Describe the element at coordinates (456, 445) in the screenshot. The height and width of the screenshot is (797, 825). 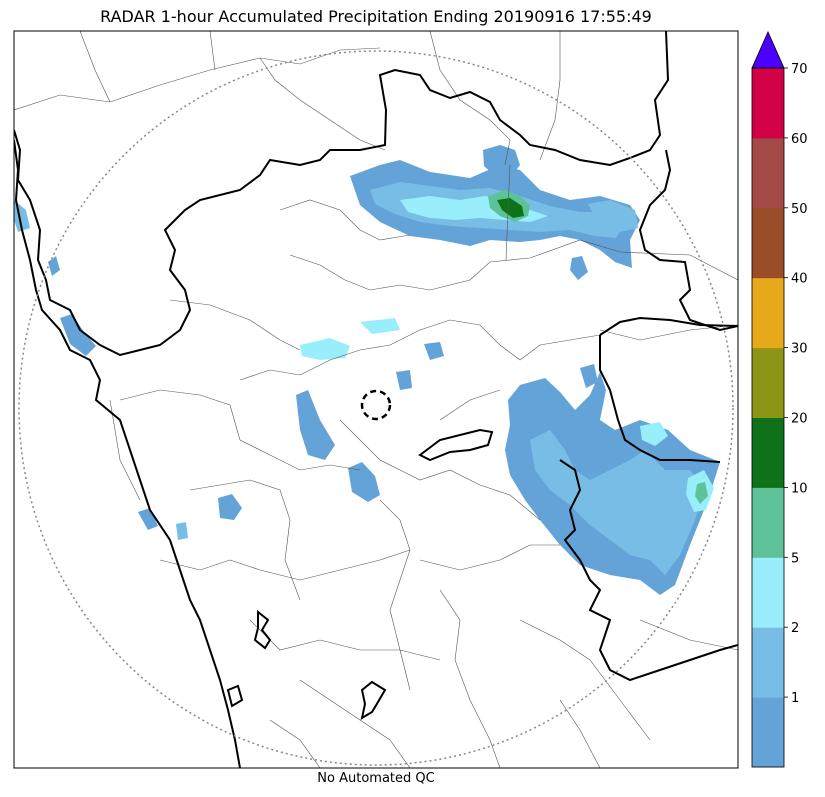
I see `enclave-central` at that location.